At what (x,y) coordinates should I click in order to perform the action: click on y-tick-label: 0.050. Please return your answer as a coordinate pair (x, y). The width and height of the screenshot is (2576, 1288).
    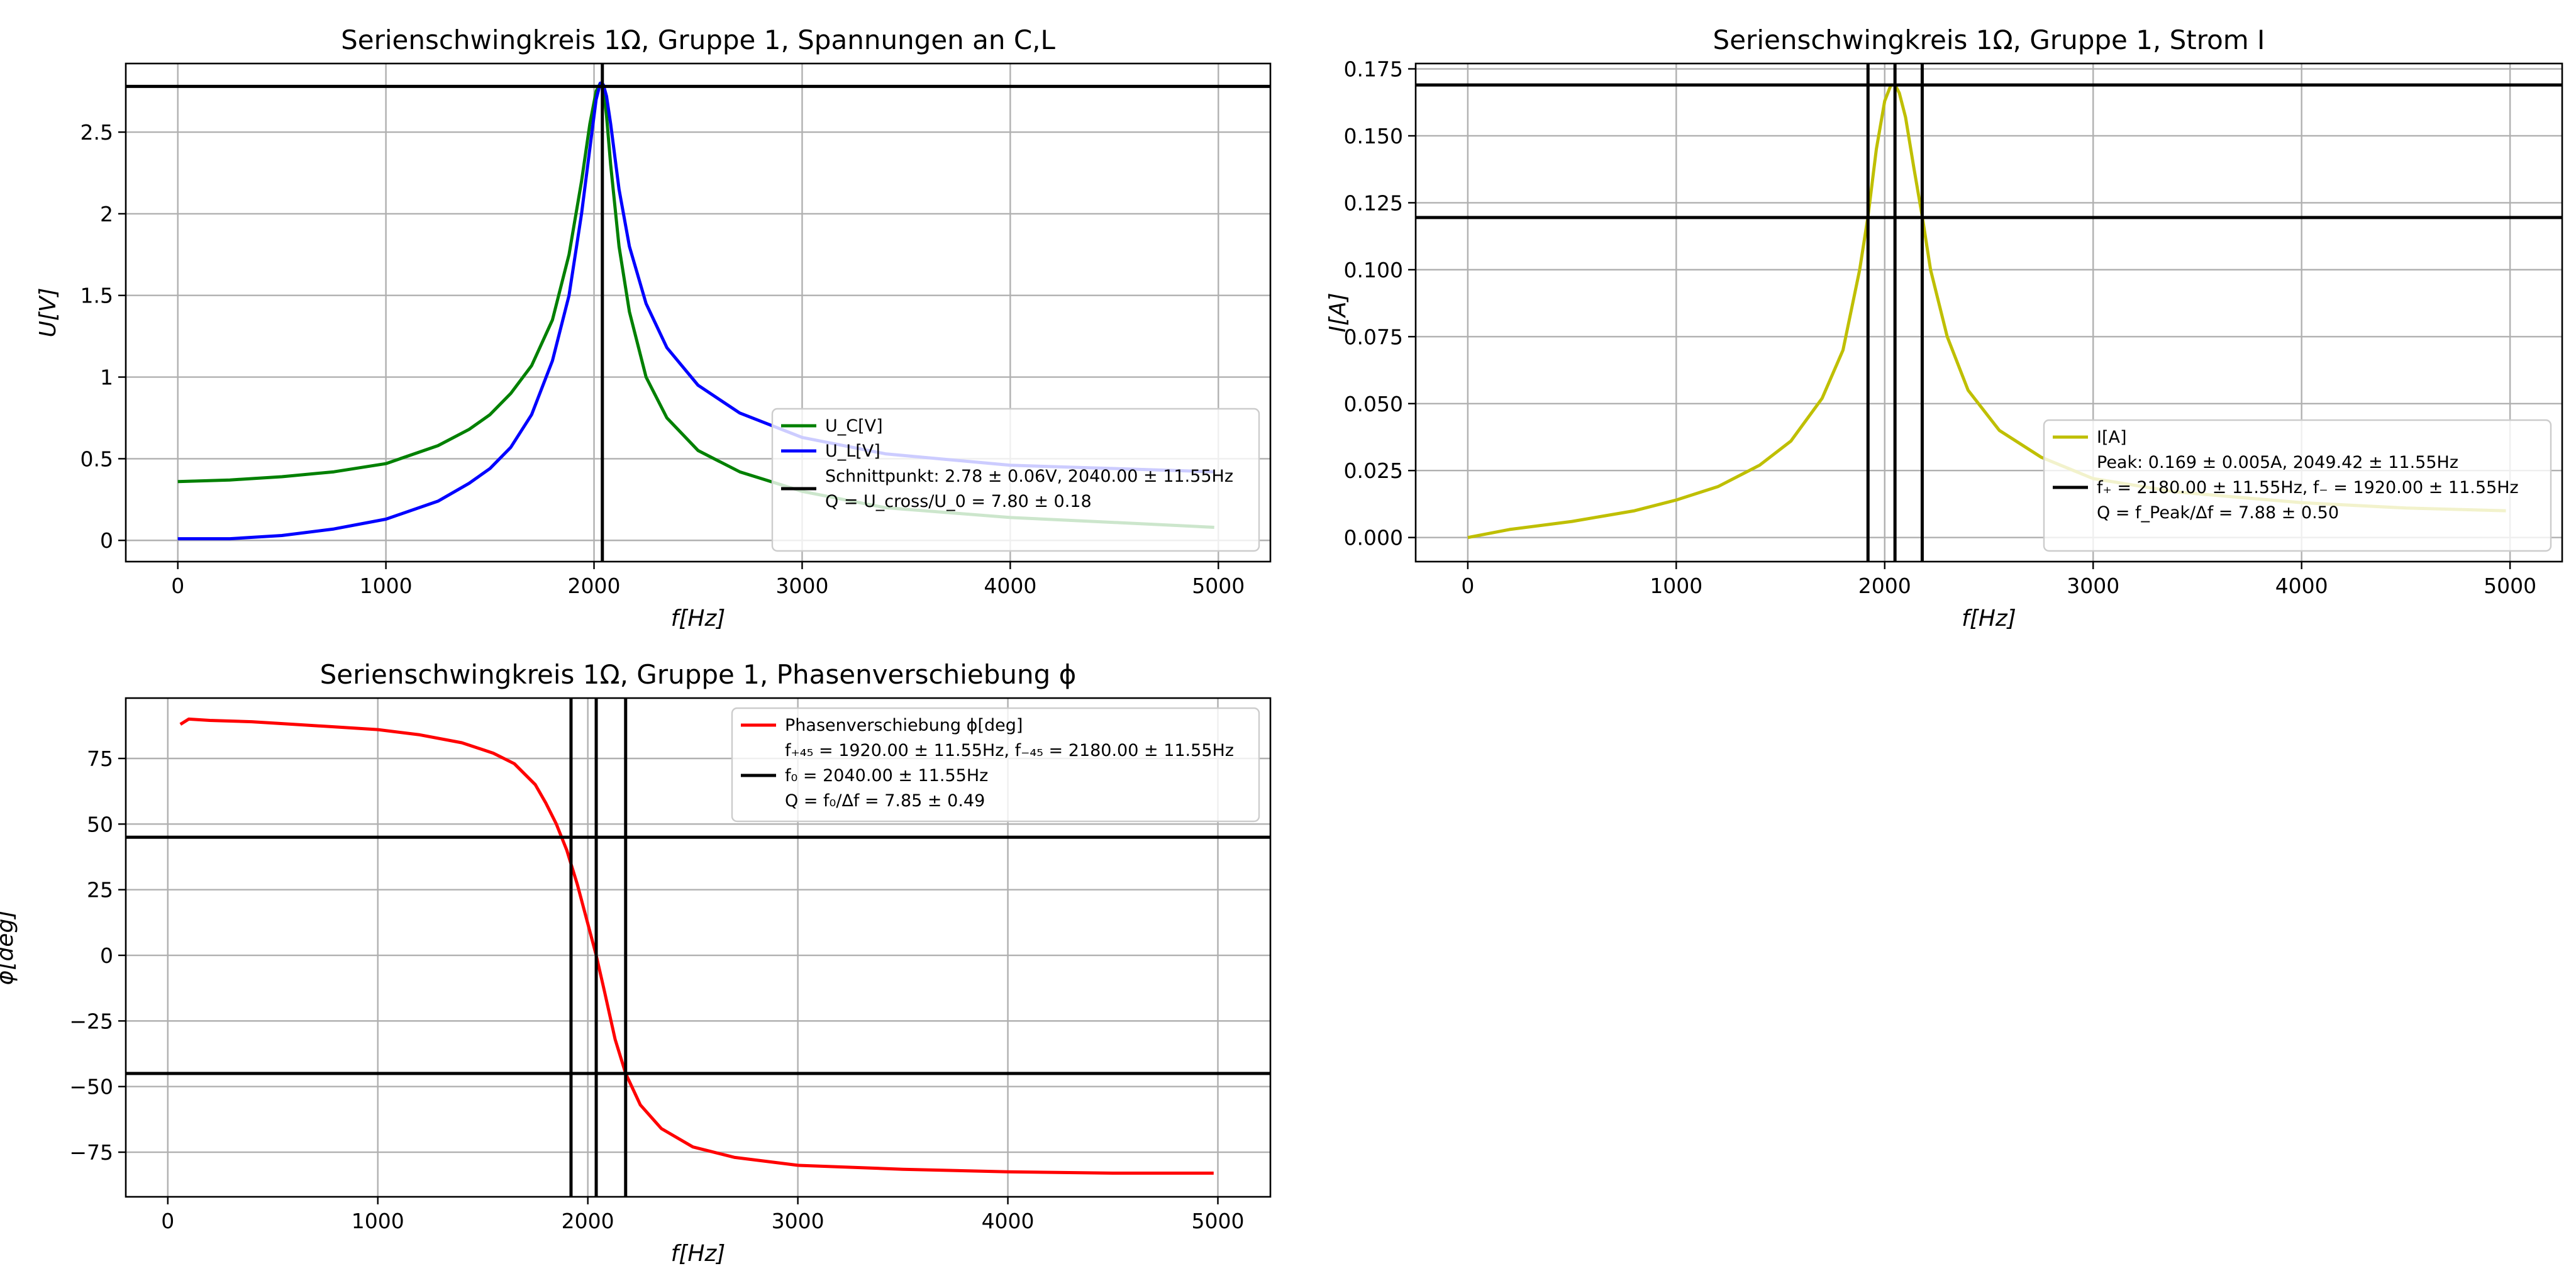
    Looking at the image, I should click on (1373, 404).